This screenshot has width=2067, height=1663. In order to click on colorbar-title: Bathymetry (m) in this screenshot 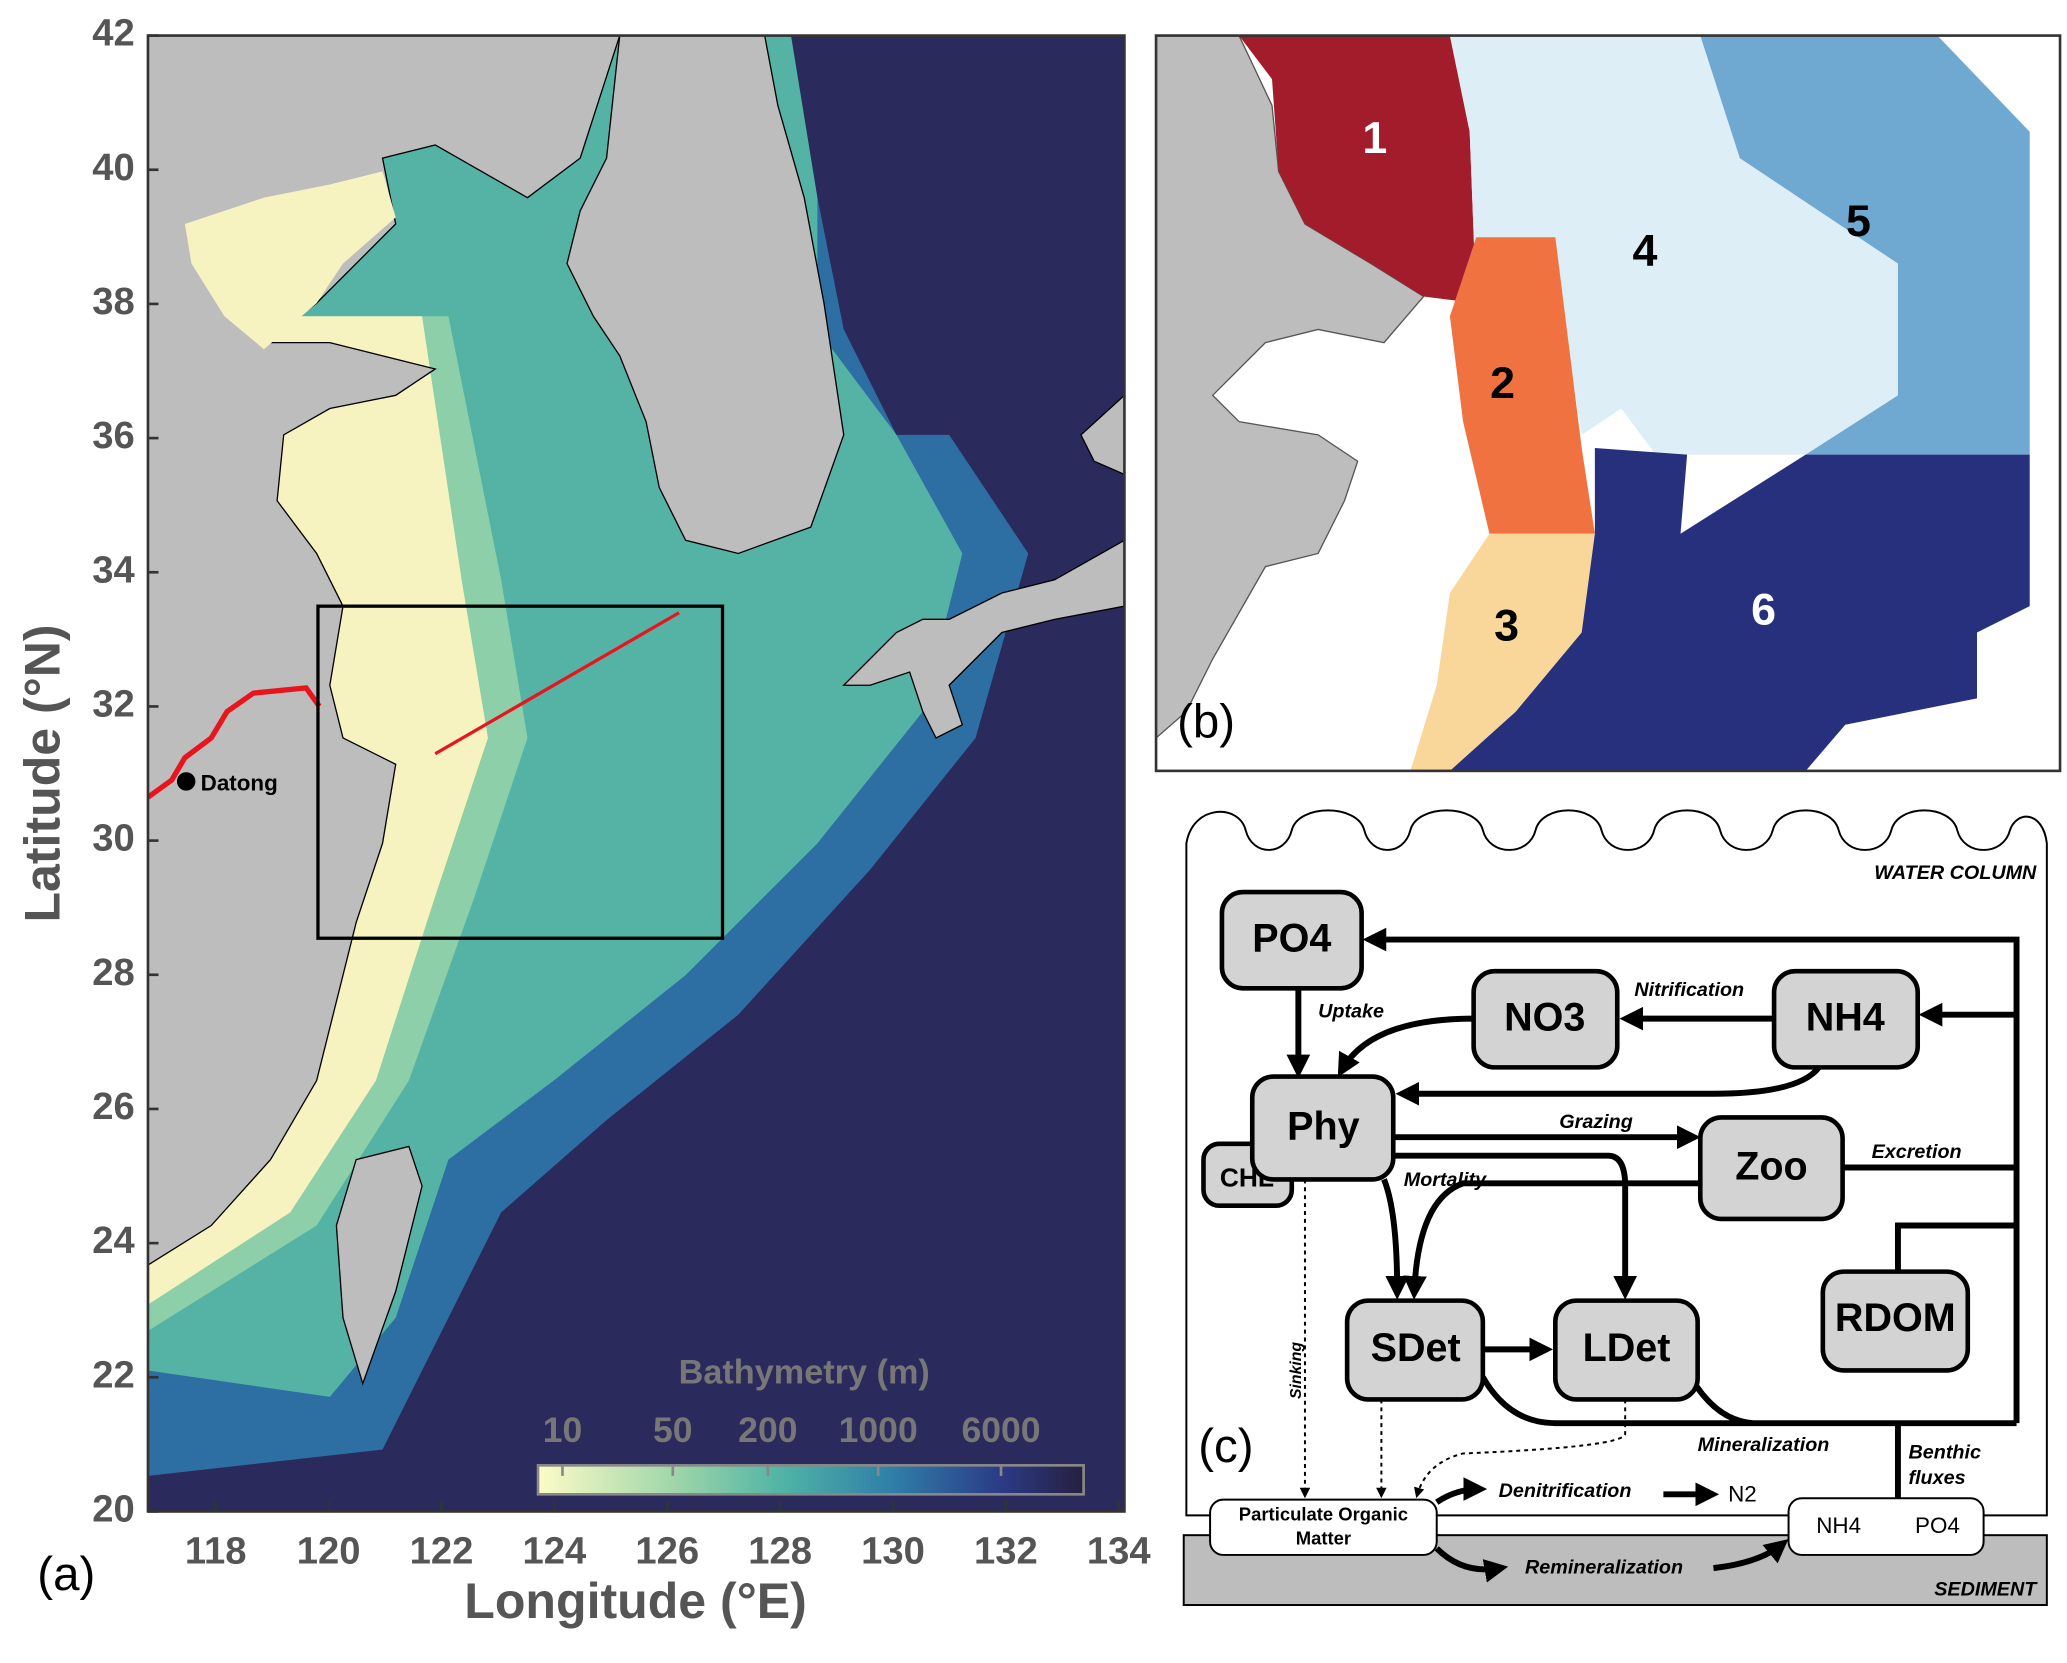, I will do `click(804, 1373)`.